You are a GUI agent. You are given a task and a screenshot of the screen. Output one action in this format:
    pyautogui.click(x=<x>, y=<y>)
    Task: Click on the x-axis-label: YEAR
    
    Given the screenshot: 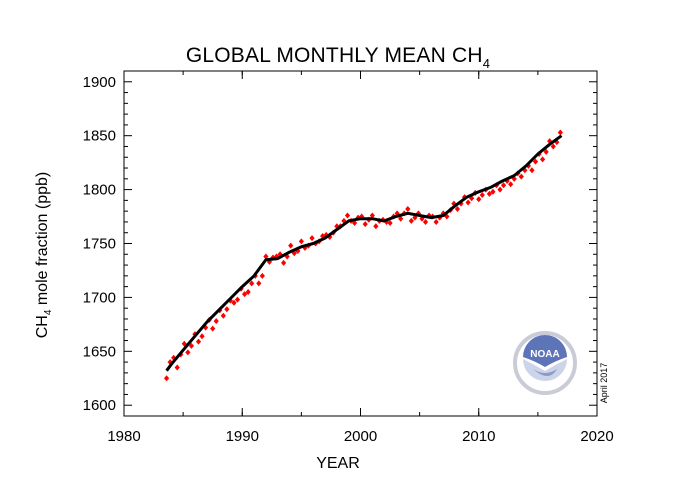 What is the action you would take?
    pyautogui.click(x=338, y=463)
    